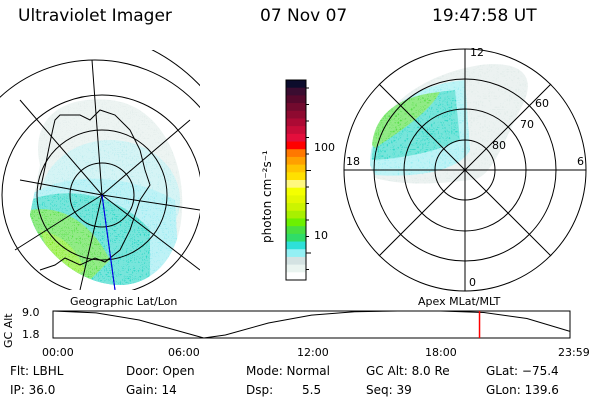 Image resolution: width=600 pixels, height=400 pixels. Describe the element at coordinates (389, 390) in the screenshot. I see `seq-info: Seq: 39` at that location.